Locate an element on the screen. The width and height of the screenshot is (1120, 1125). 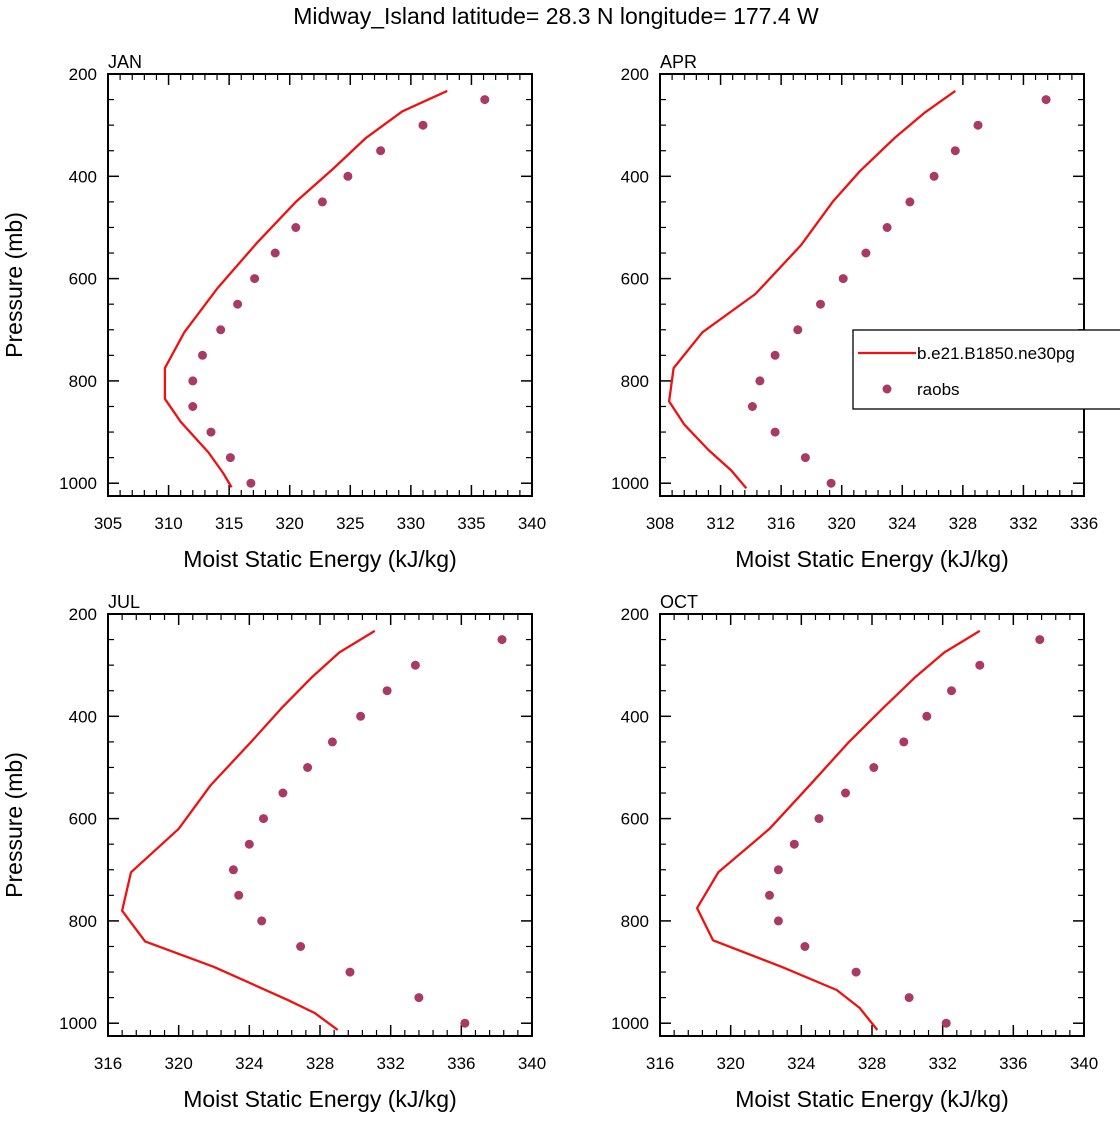
x-tick-label: 310 is located at coordinates (168, 523).